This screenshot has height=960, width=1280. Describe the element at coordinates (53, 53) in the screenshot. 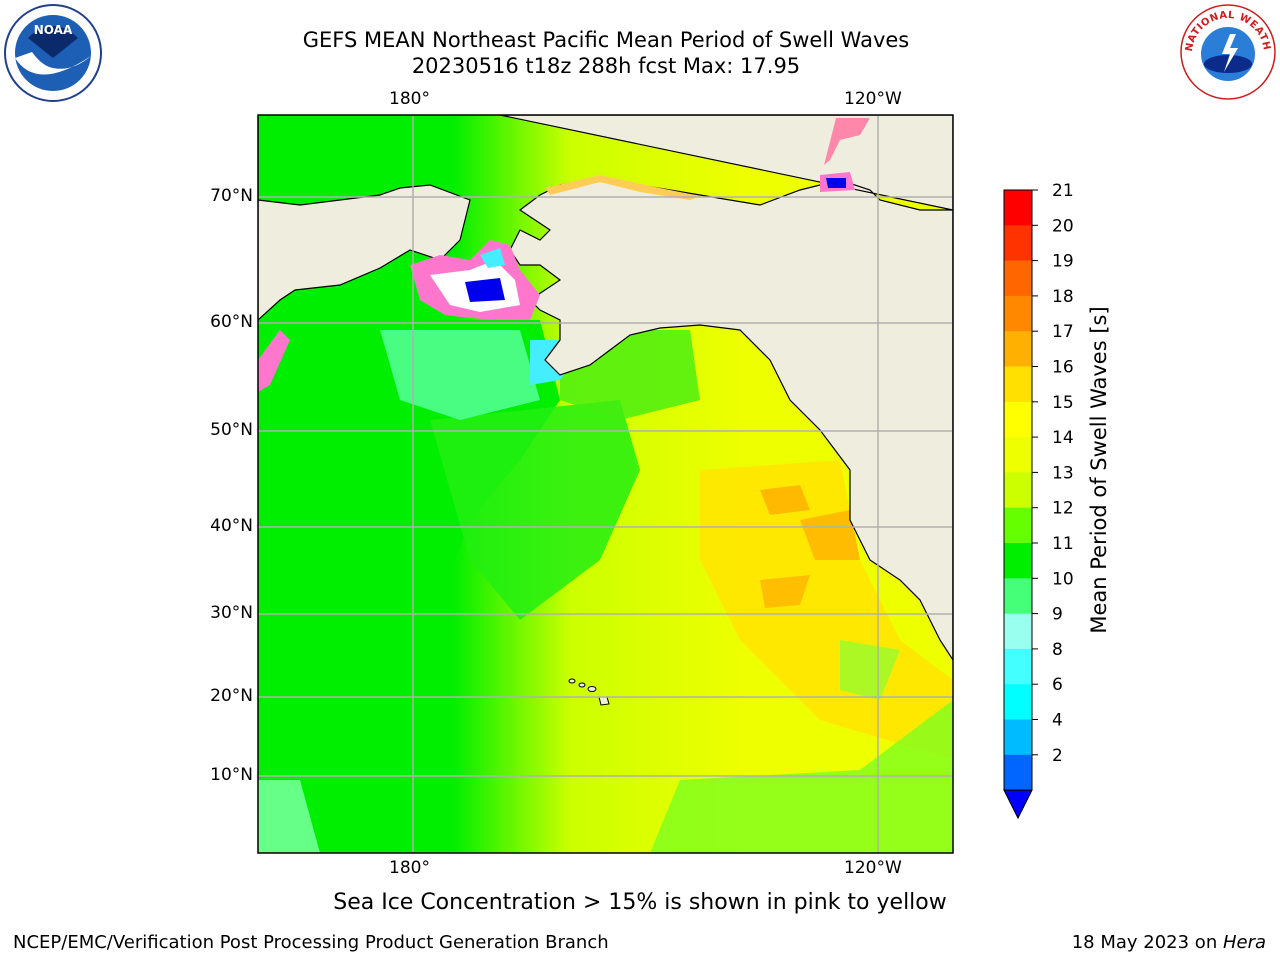

I see `noaa-logo: NOAA` at that location.